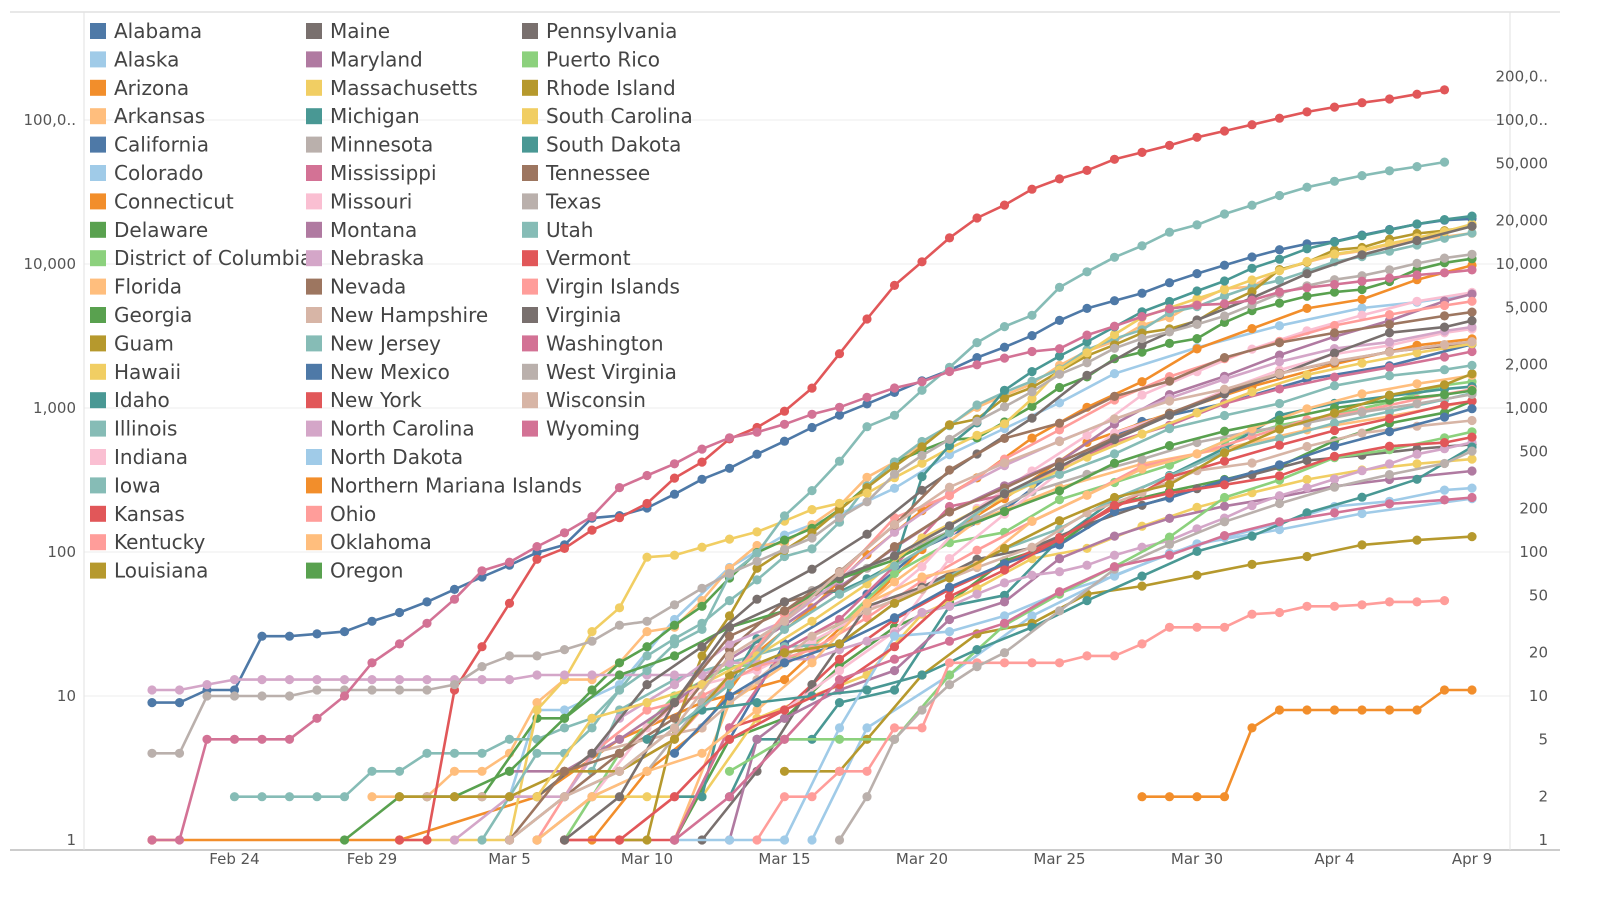 Image resolution: width=1600 pixels, height=900 pixels. I want to click on legend-item: Iowa, so click(125, 485).